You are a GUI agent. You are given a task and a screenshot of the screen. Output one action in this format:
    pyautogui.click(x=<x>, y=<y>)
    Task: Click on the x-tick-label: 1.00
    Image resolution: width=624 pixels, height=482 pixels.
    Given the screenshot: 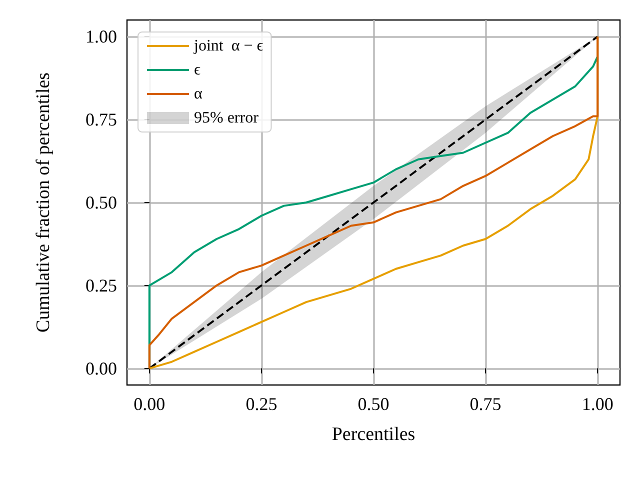 What is the action you would take?
    pyautogui.click(x=598, y=404)
    